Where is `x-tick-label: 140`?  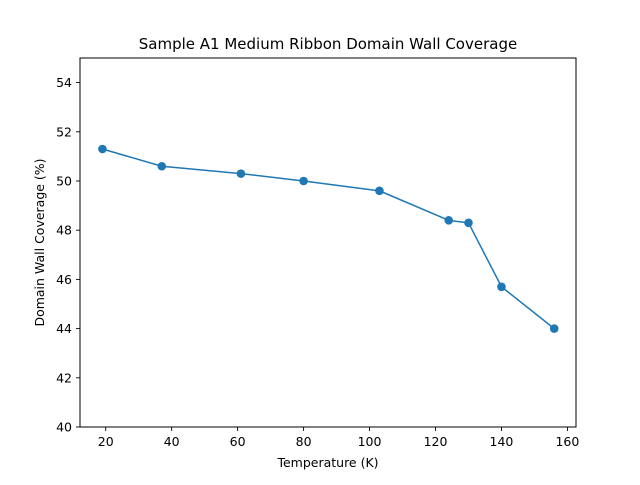
x-tick-label: 140 is located at coordinates (502, 441).